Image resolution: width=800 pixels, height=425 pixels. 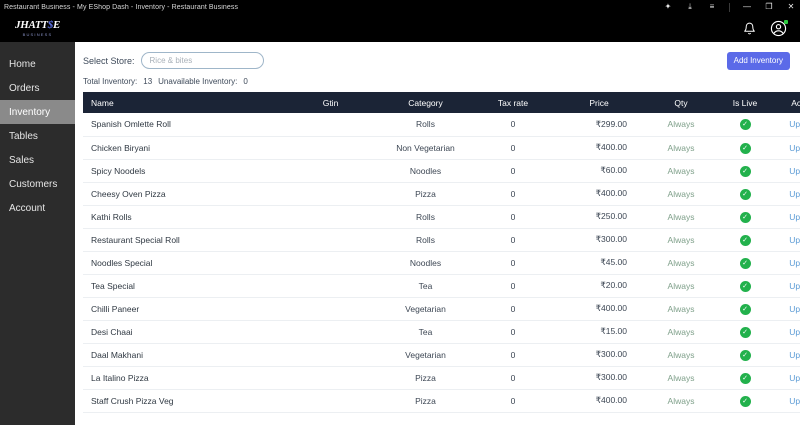 What do you see at coordinates (37, 208) in the screenshot?
I see `sidebar-item-account: Account` at bounding box center [37, 208].